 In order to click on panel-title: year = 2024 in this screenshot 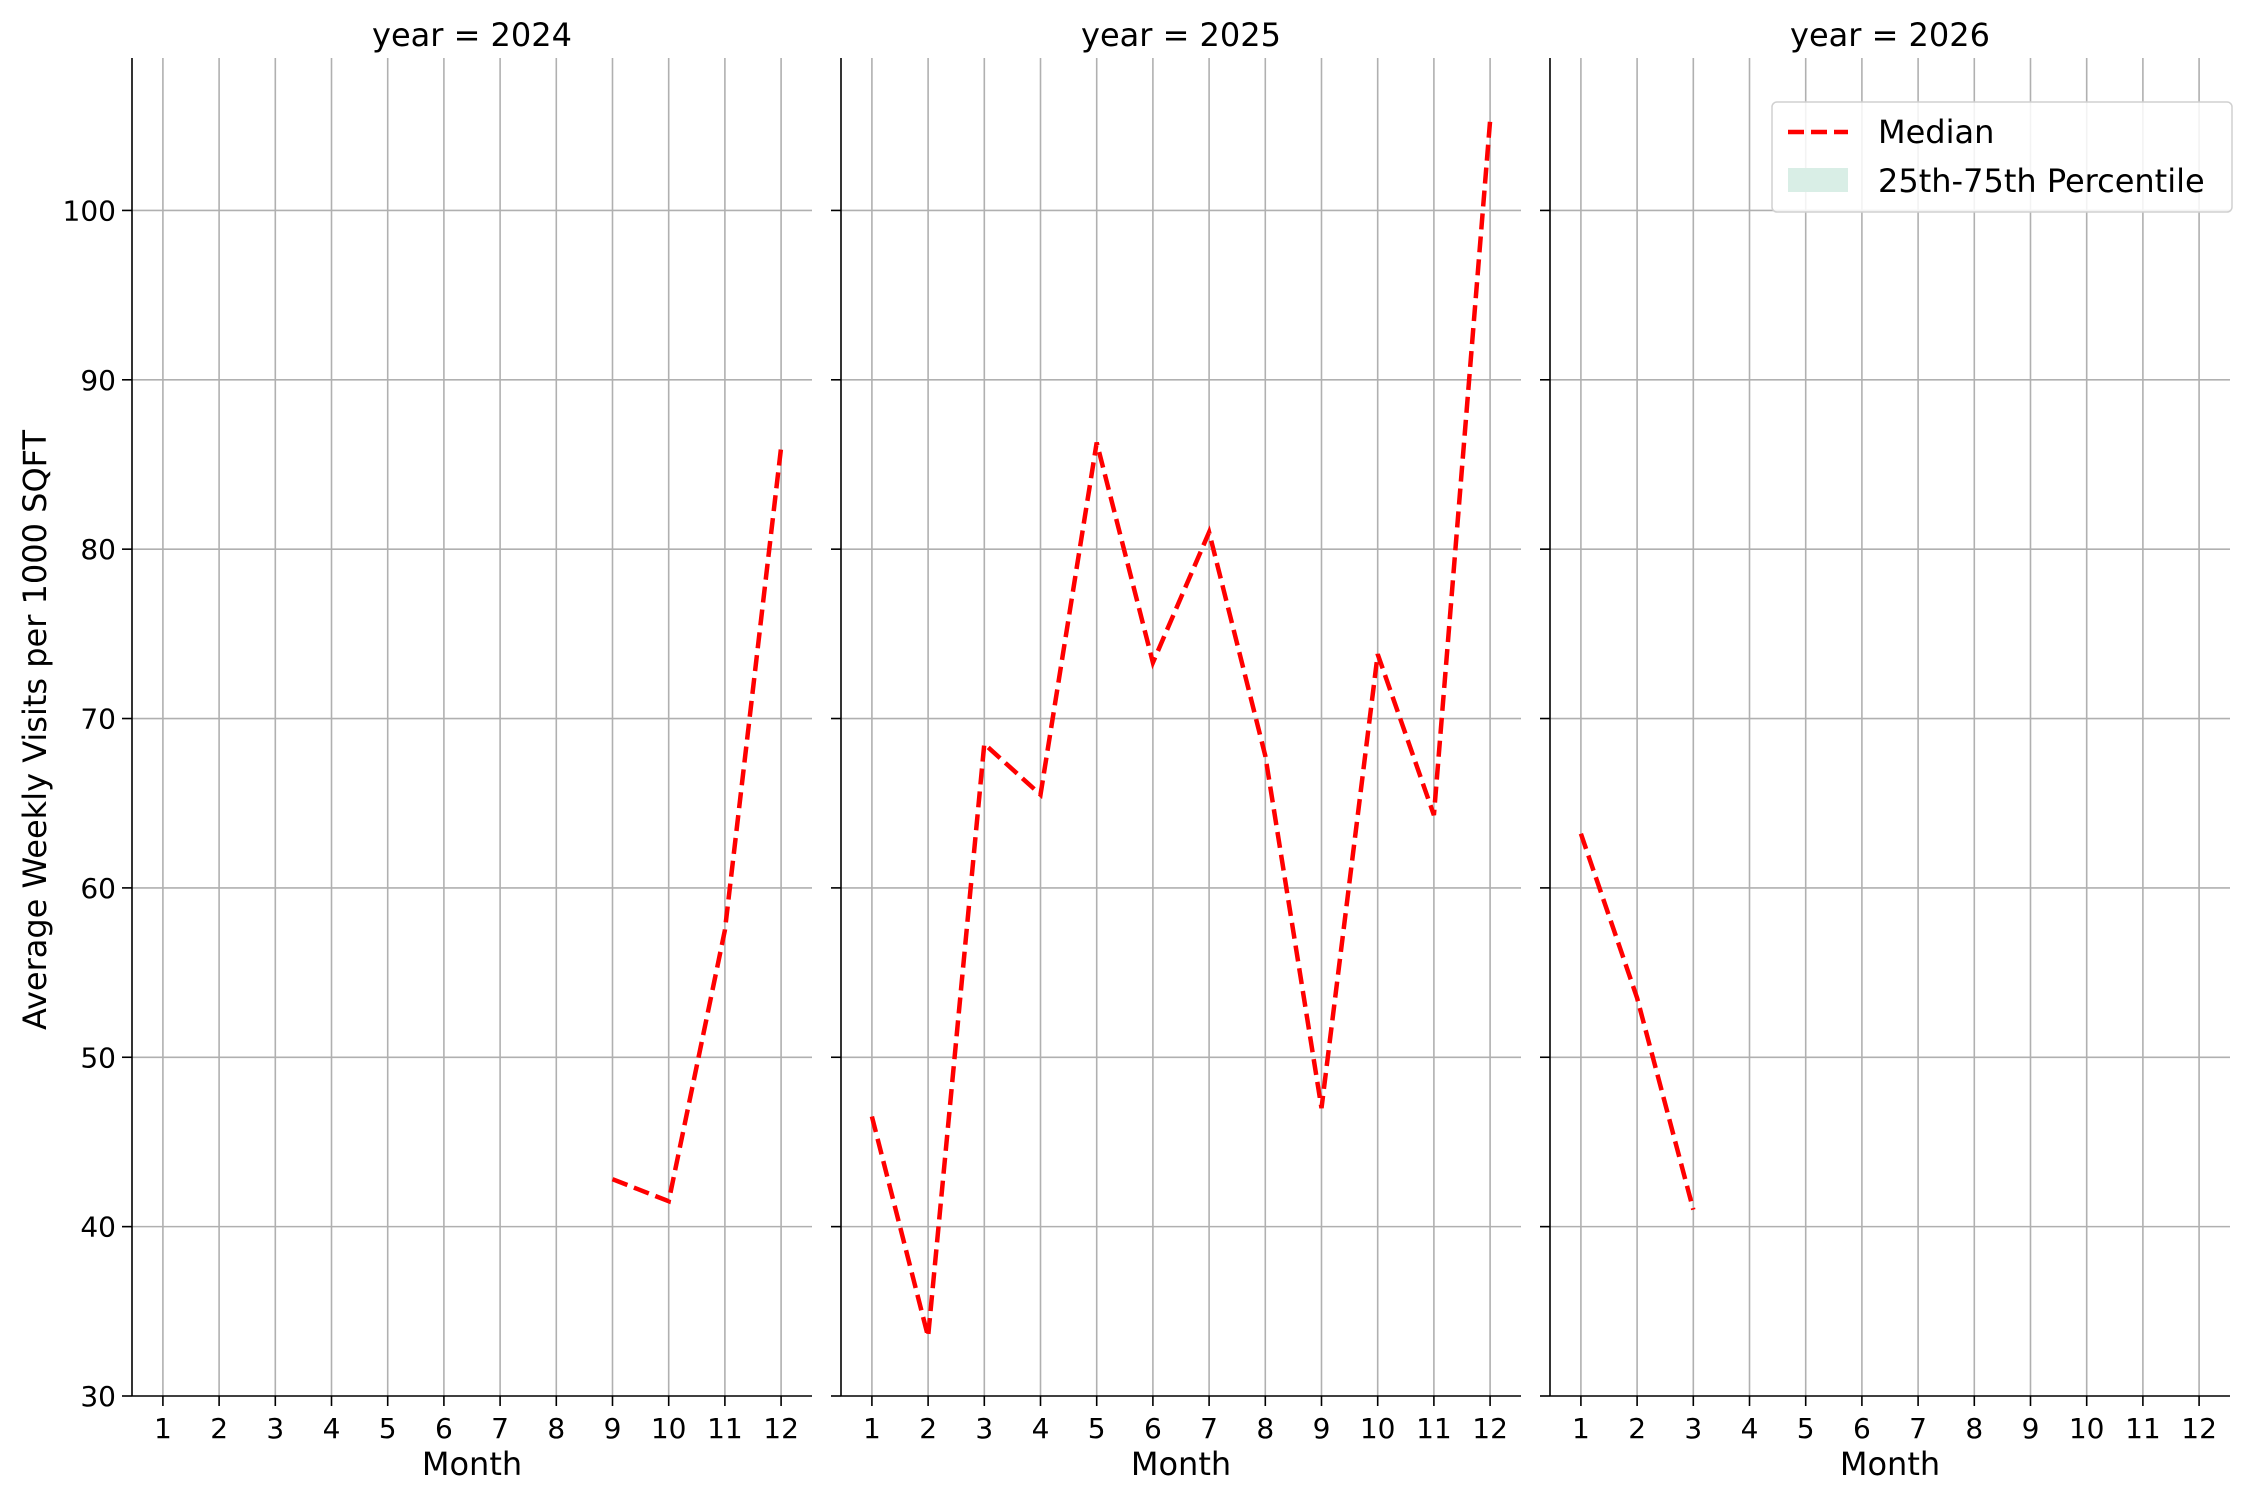, I will do `click(472, 35)`.